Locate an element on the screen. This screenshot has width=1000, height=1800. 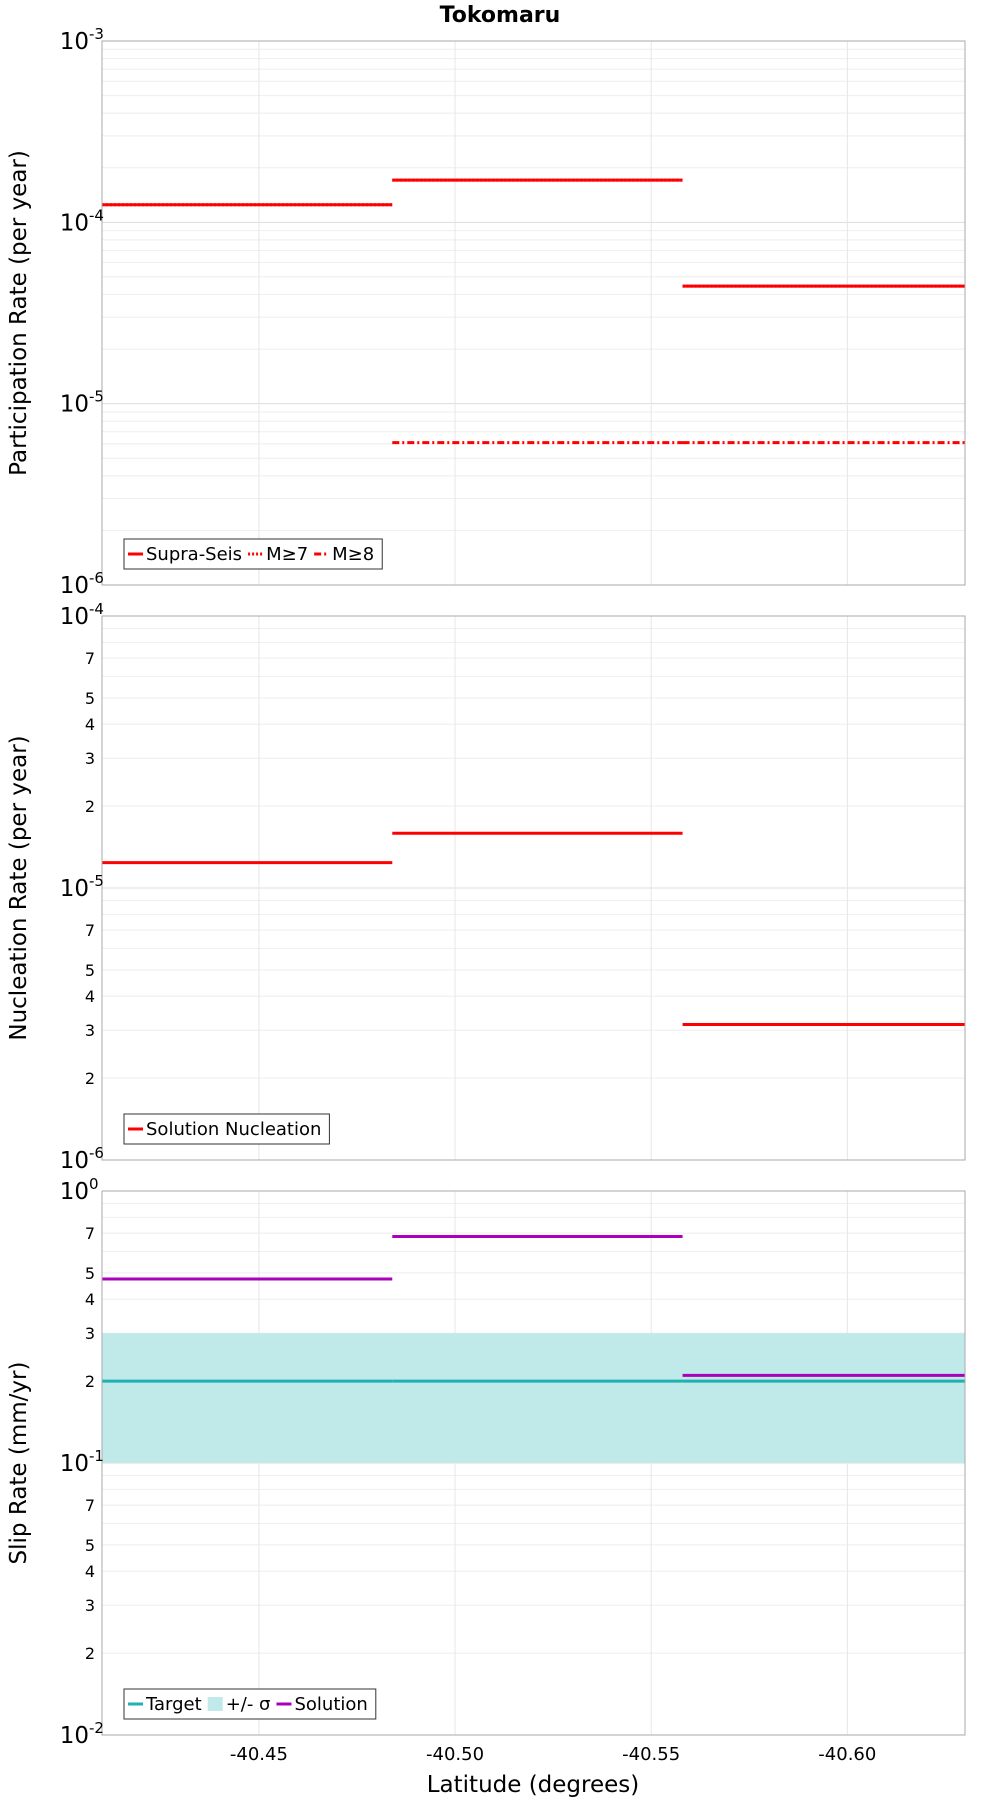
legend-label: Target is located at coordinates (173, 1704).